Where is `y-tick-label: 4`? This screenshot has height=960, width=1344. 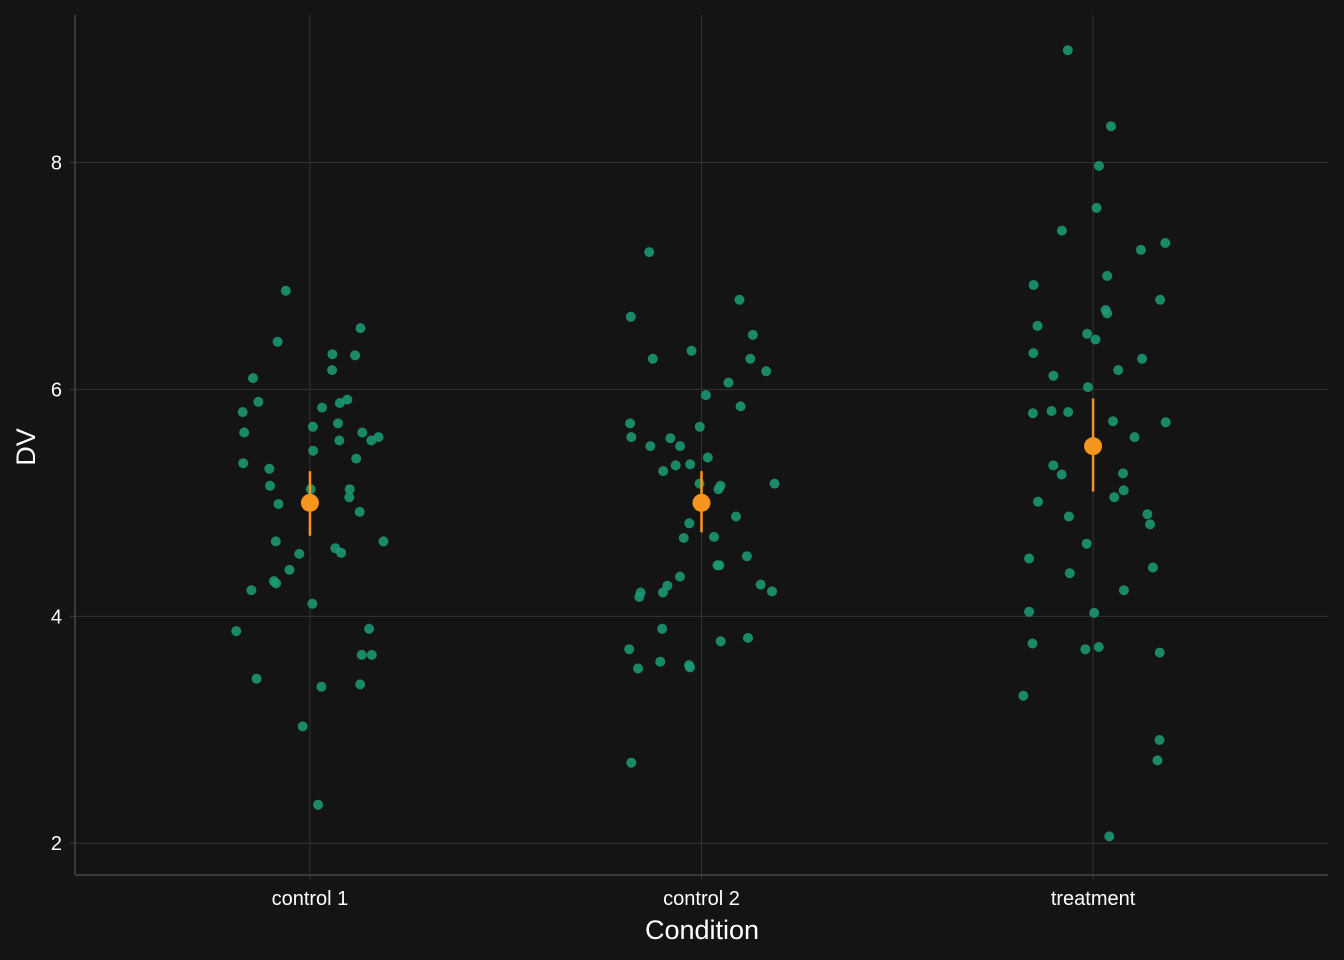
y-tick-label: 4 is located at coordinates (56, 617).